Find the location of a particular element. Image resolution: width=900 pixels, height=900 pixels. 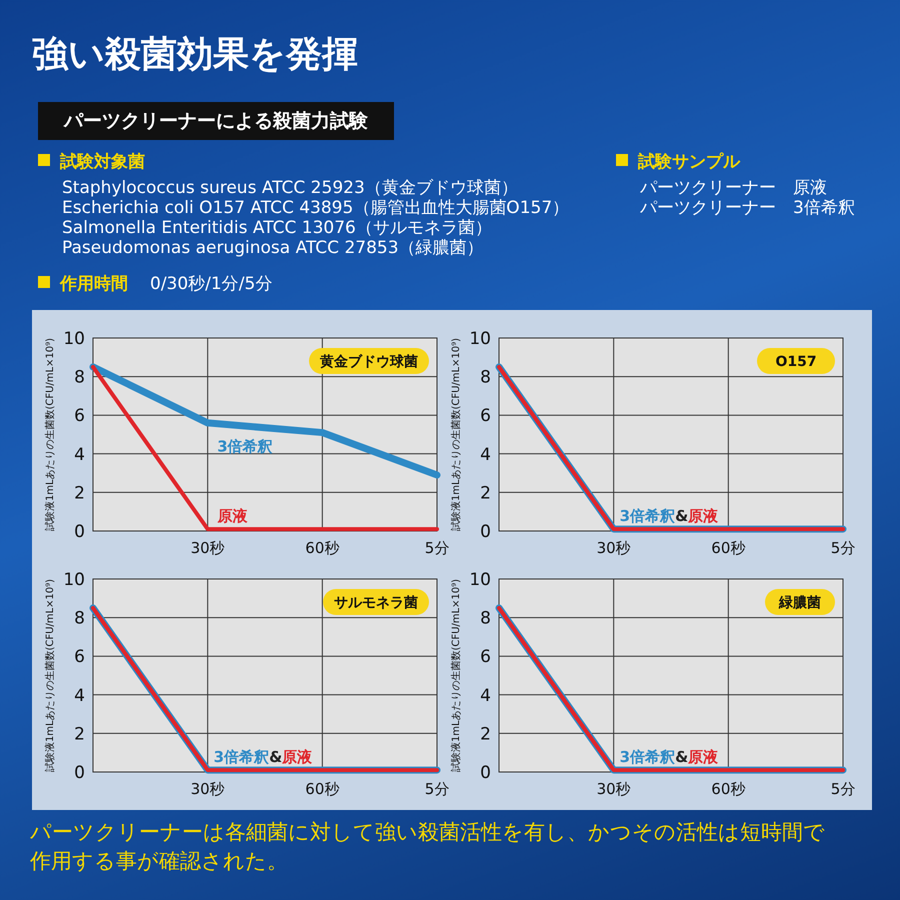

text: パーツクリーナー 原液 is located at coordinates (733, 187).